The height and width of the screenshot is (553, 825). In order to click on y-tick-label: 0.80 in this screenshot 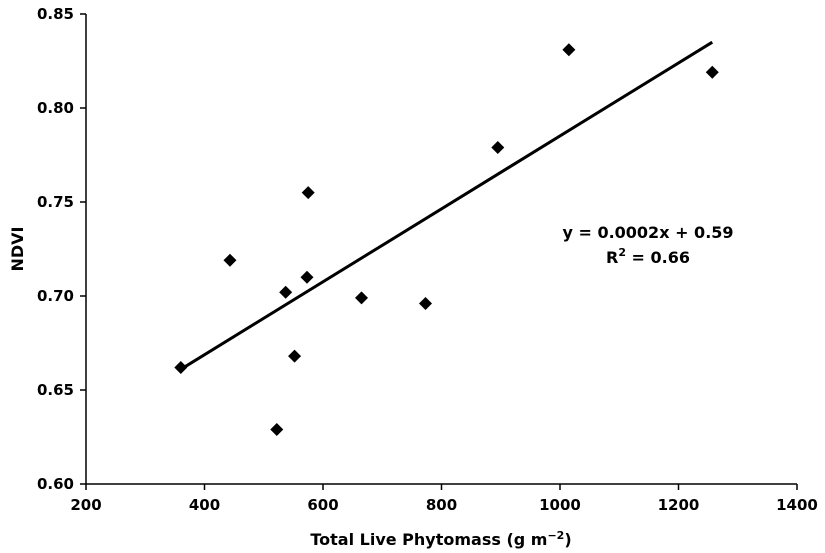, I will do `click(55, 108)`.